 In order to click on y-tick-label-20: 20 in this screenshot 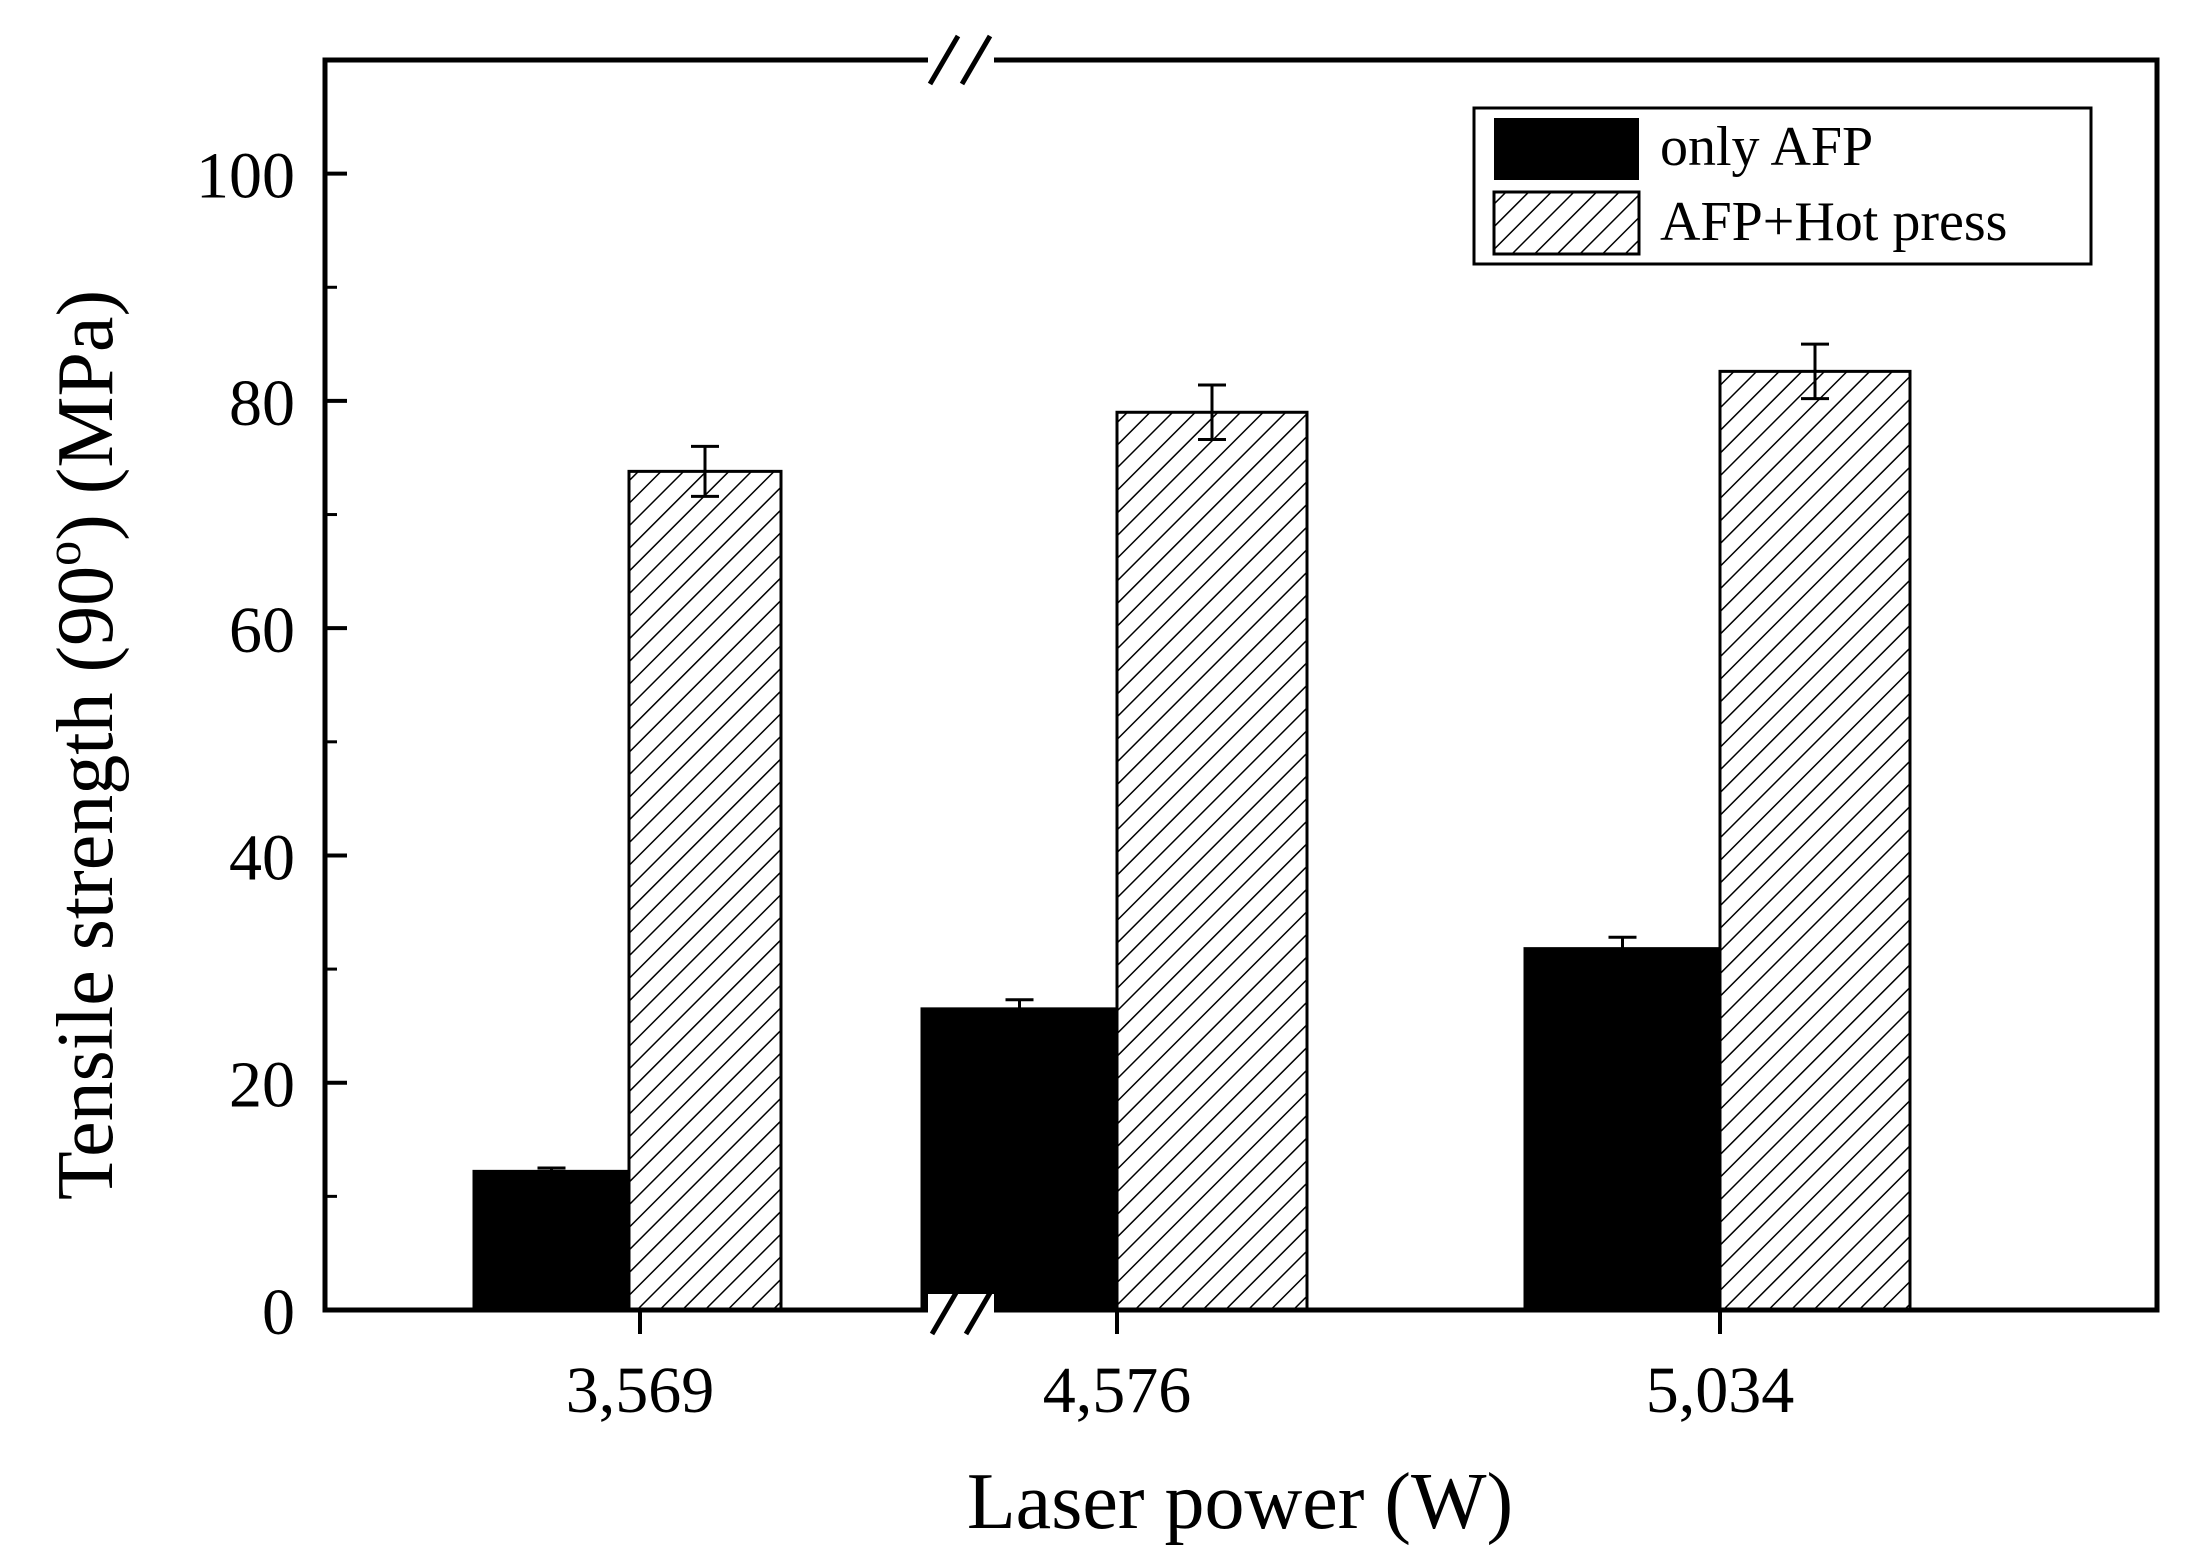, I will do `click(262, 1085)`.